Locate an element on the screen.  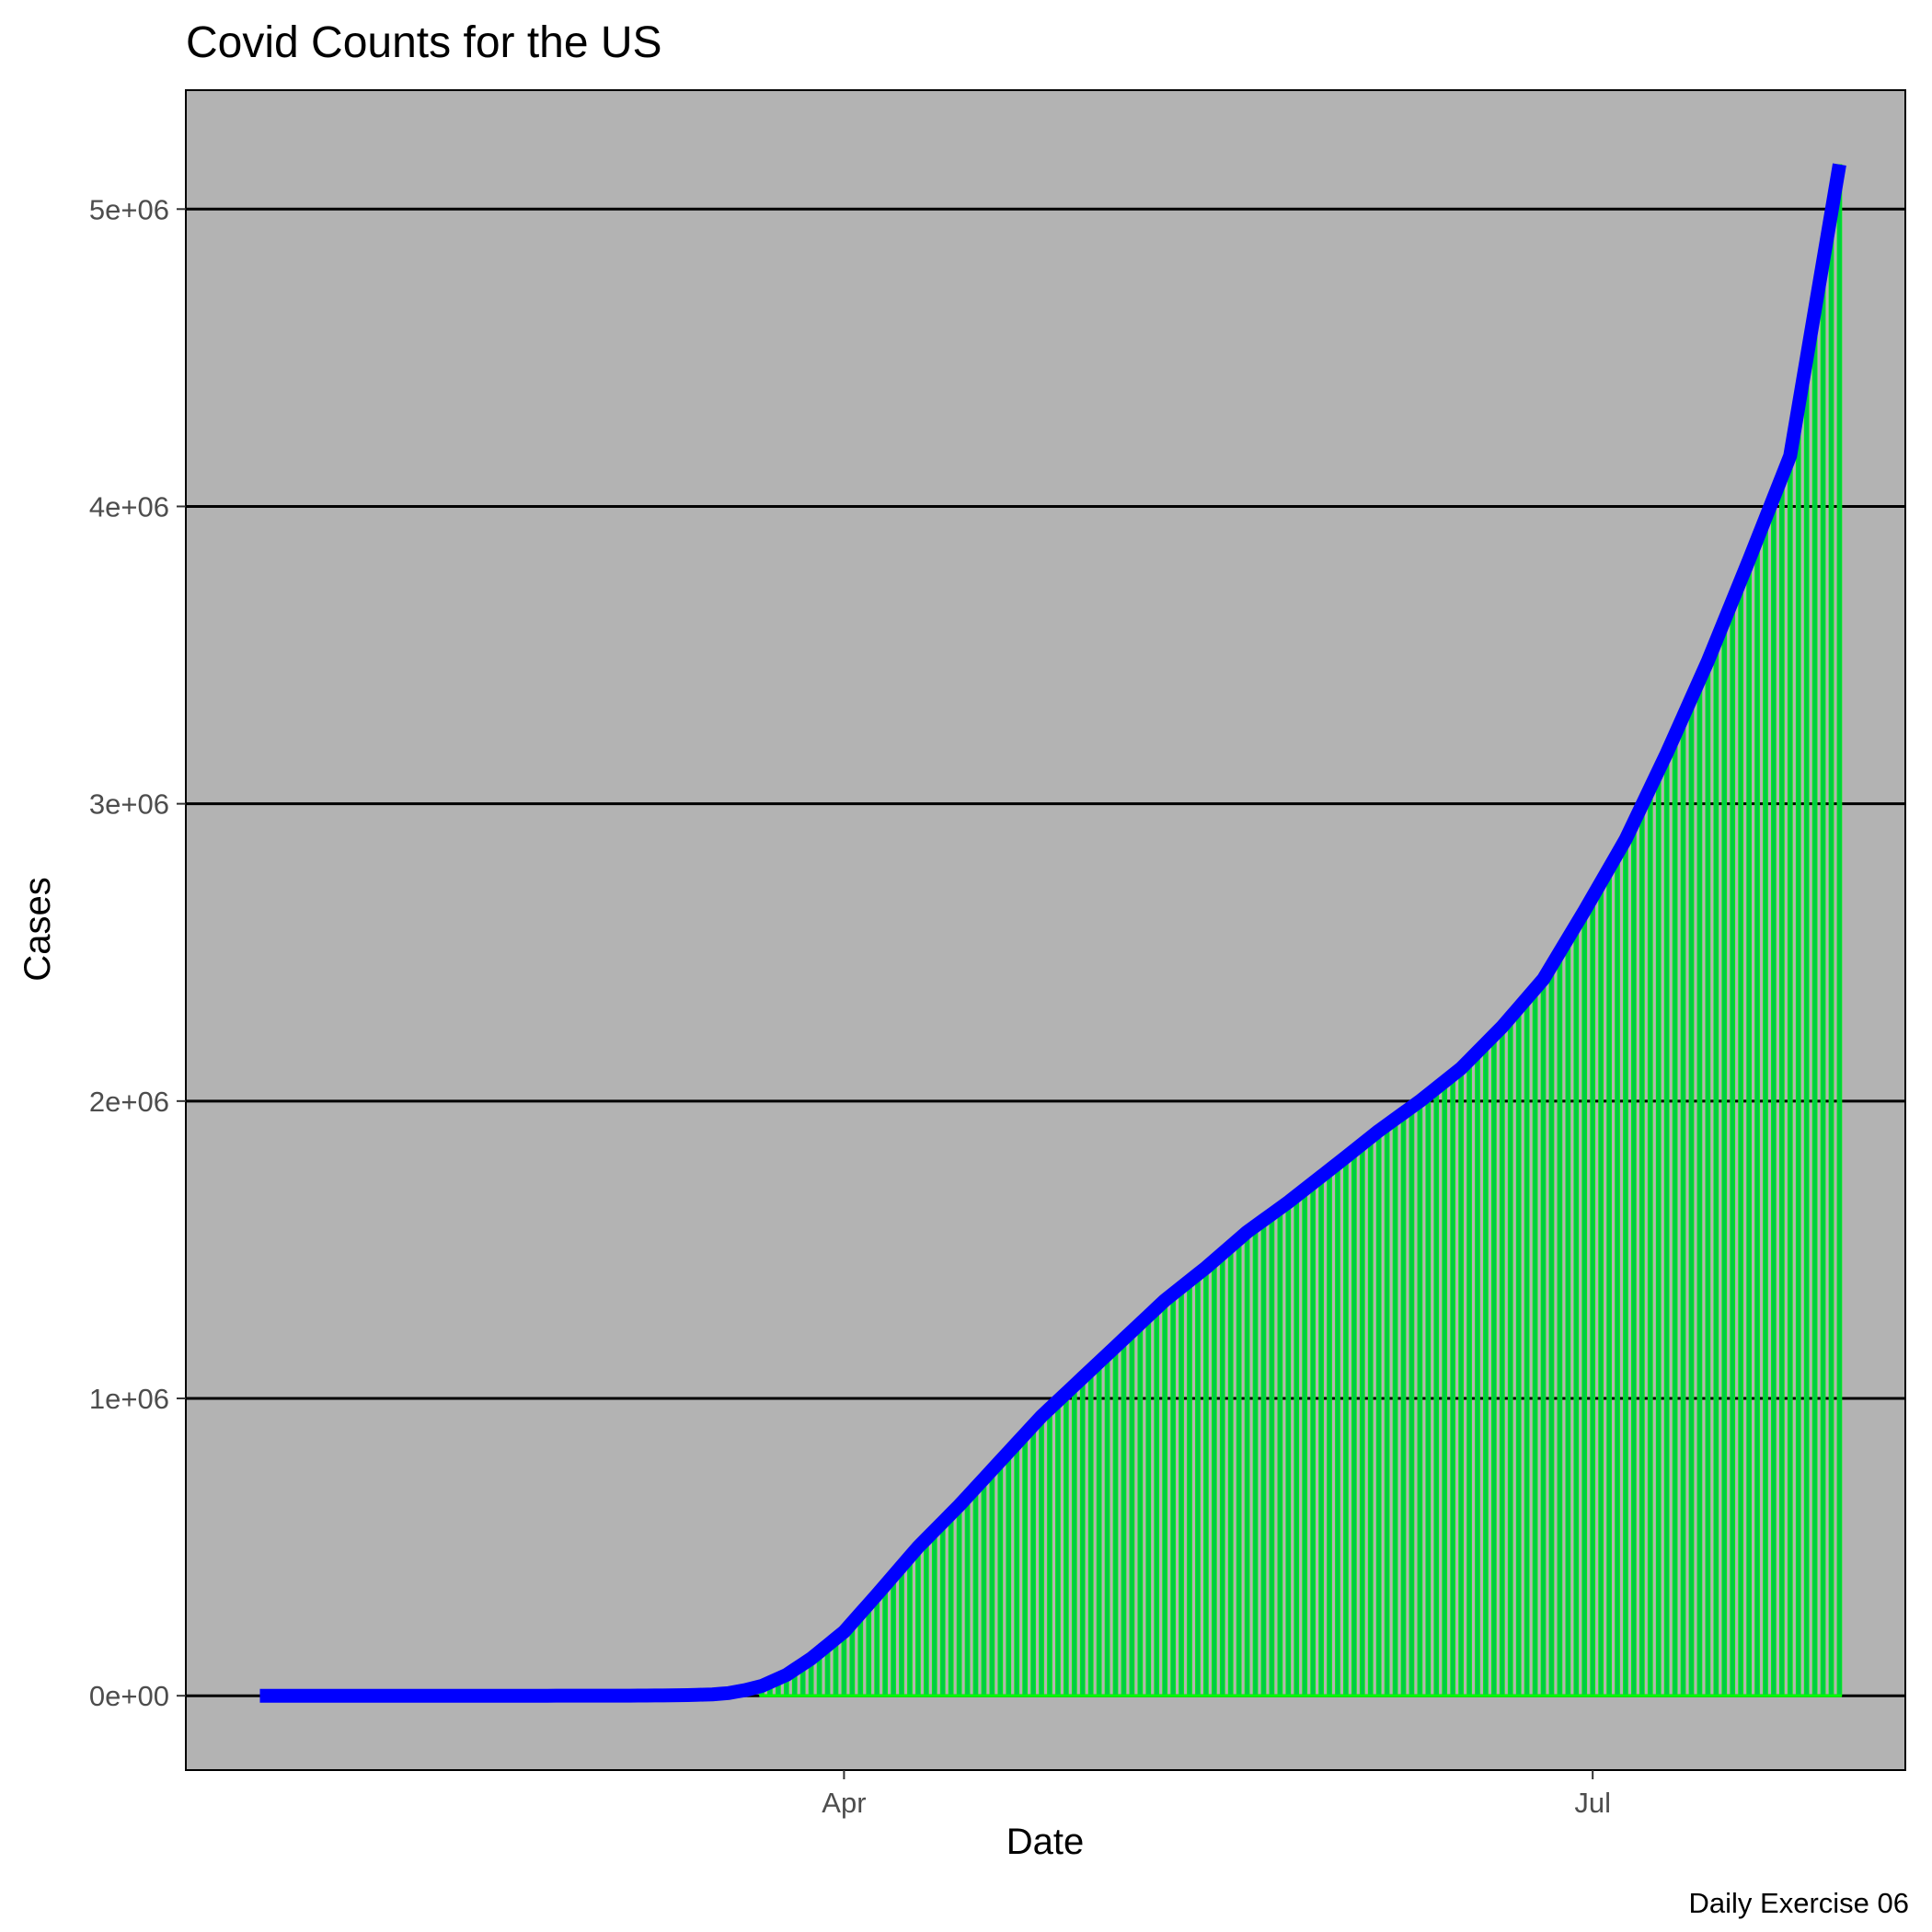
y-tick-label-4: 4e+06 is located at coordinates (129, 506).